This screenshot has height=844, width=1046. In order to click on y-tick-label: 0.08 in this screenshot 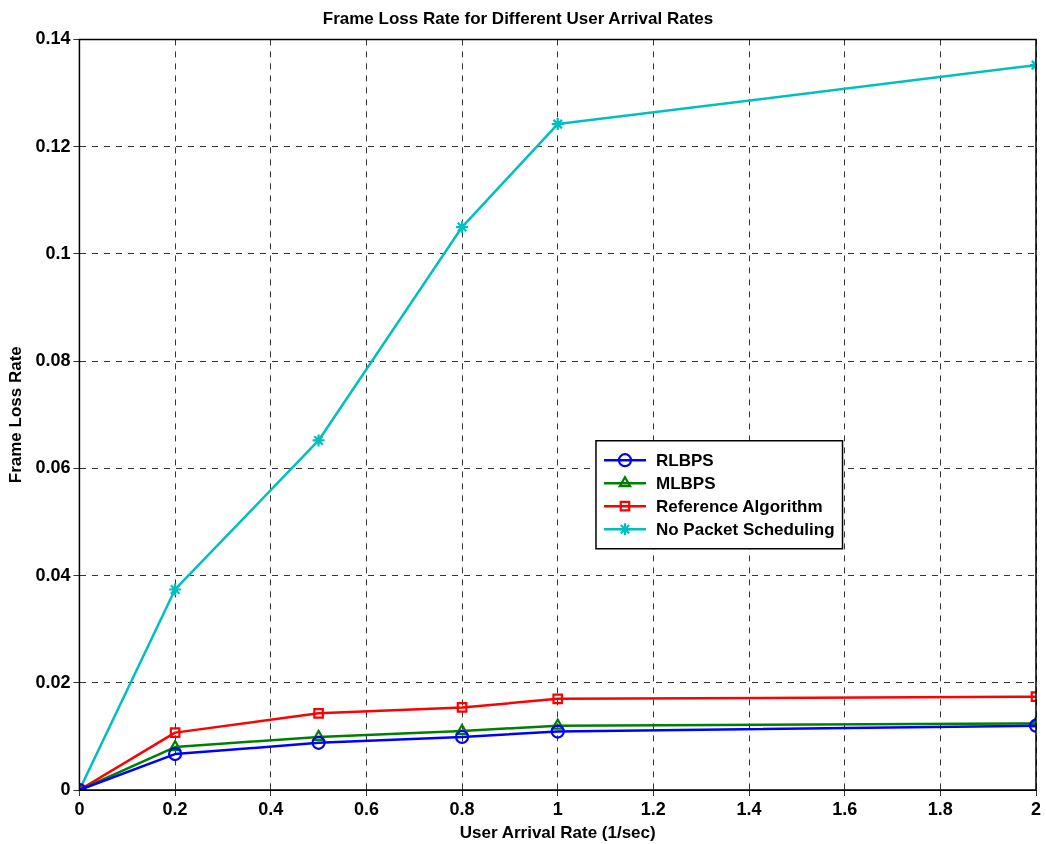, I will do `click(53, 360)`.